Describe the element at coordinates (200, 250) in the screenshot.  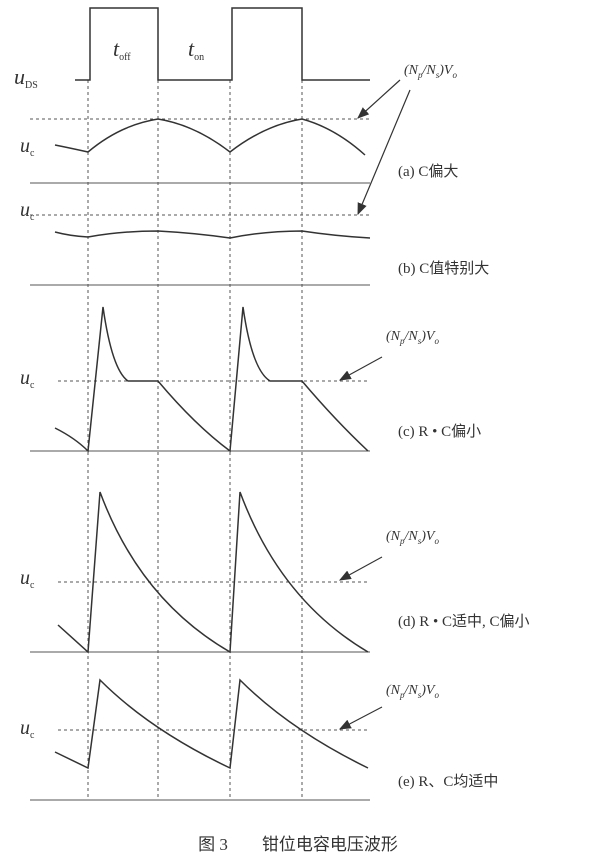
I see `panel-b` at that location.